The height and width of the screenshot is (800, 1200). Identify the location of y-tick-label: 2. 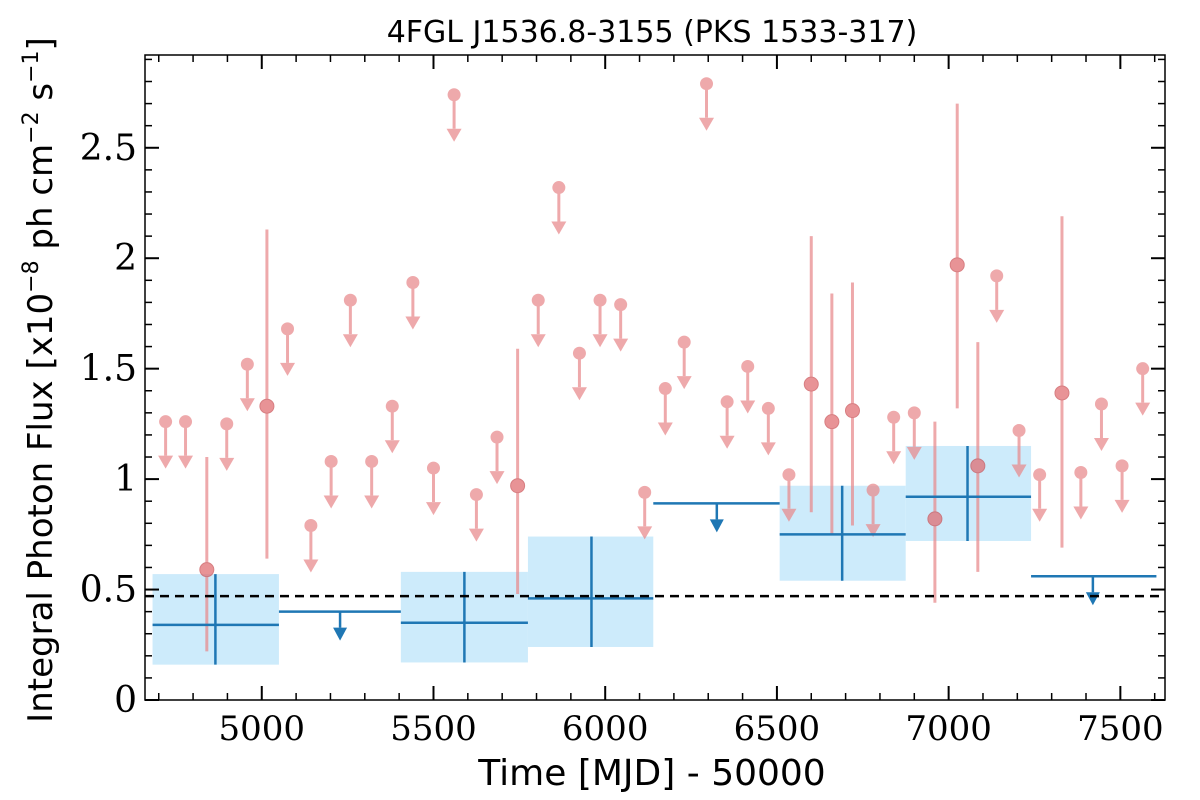
(125, 258).